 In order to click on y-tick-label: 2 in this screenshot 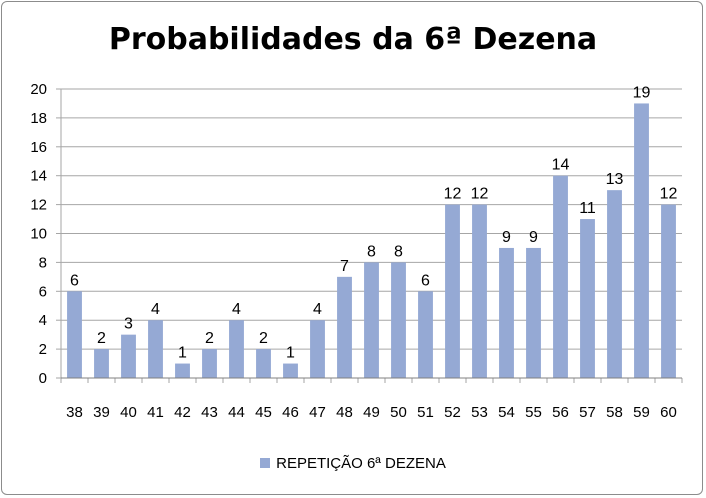, I will do `click(43, 349)`.